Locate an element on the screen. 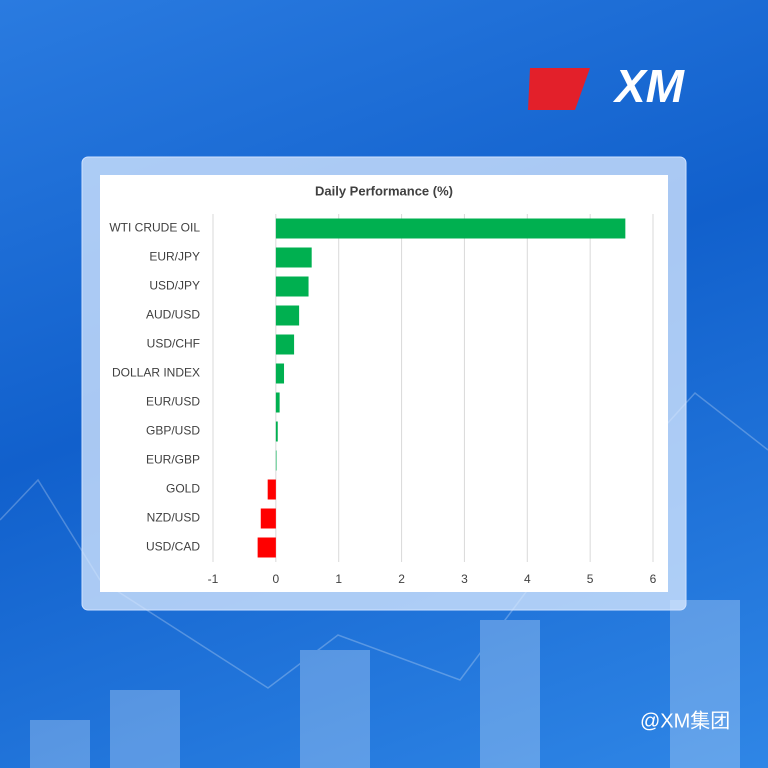 The width and height of the screenshot is (768, 768). x-tick-label: 0 is located at coordinates (276, 579).